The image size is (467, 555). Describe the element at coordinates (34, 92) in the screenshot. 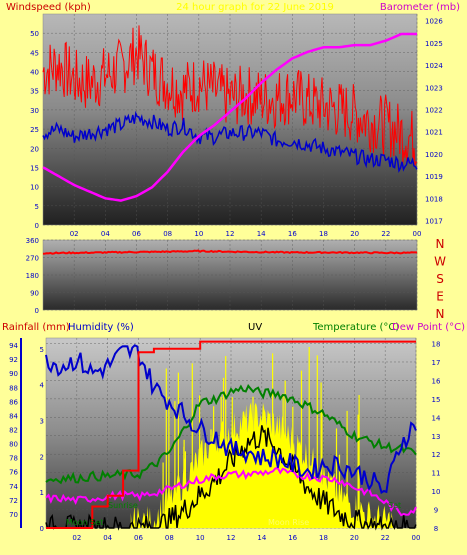

I see `windspeed-tick-label: 35` at that location.